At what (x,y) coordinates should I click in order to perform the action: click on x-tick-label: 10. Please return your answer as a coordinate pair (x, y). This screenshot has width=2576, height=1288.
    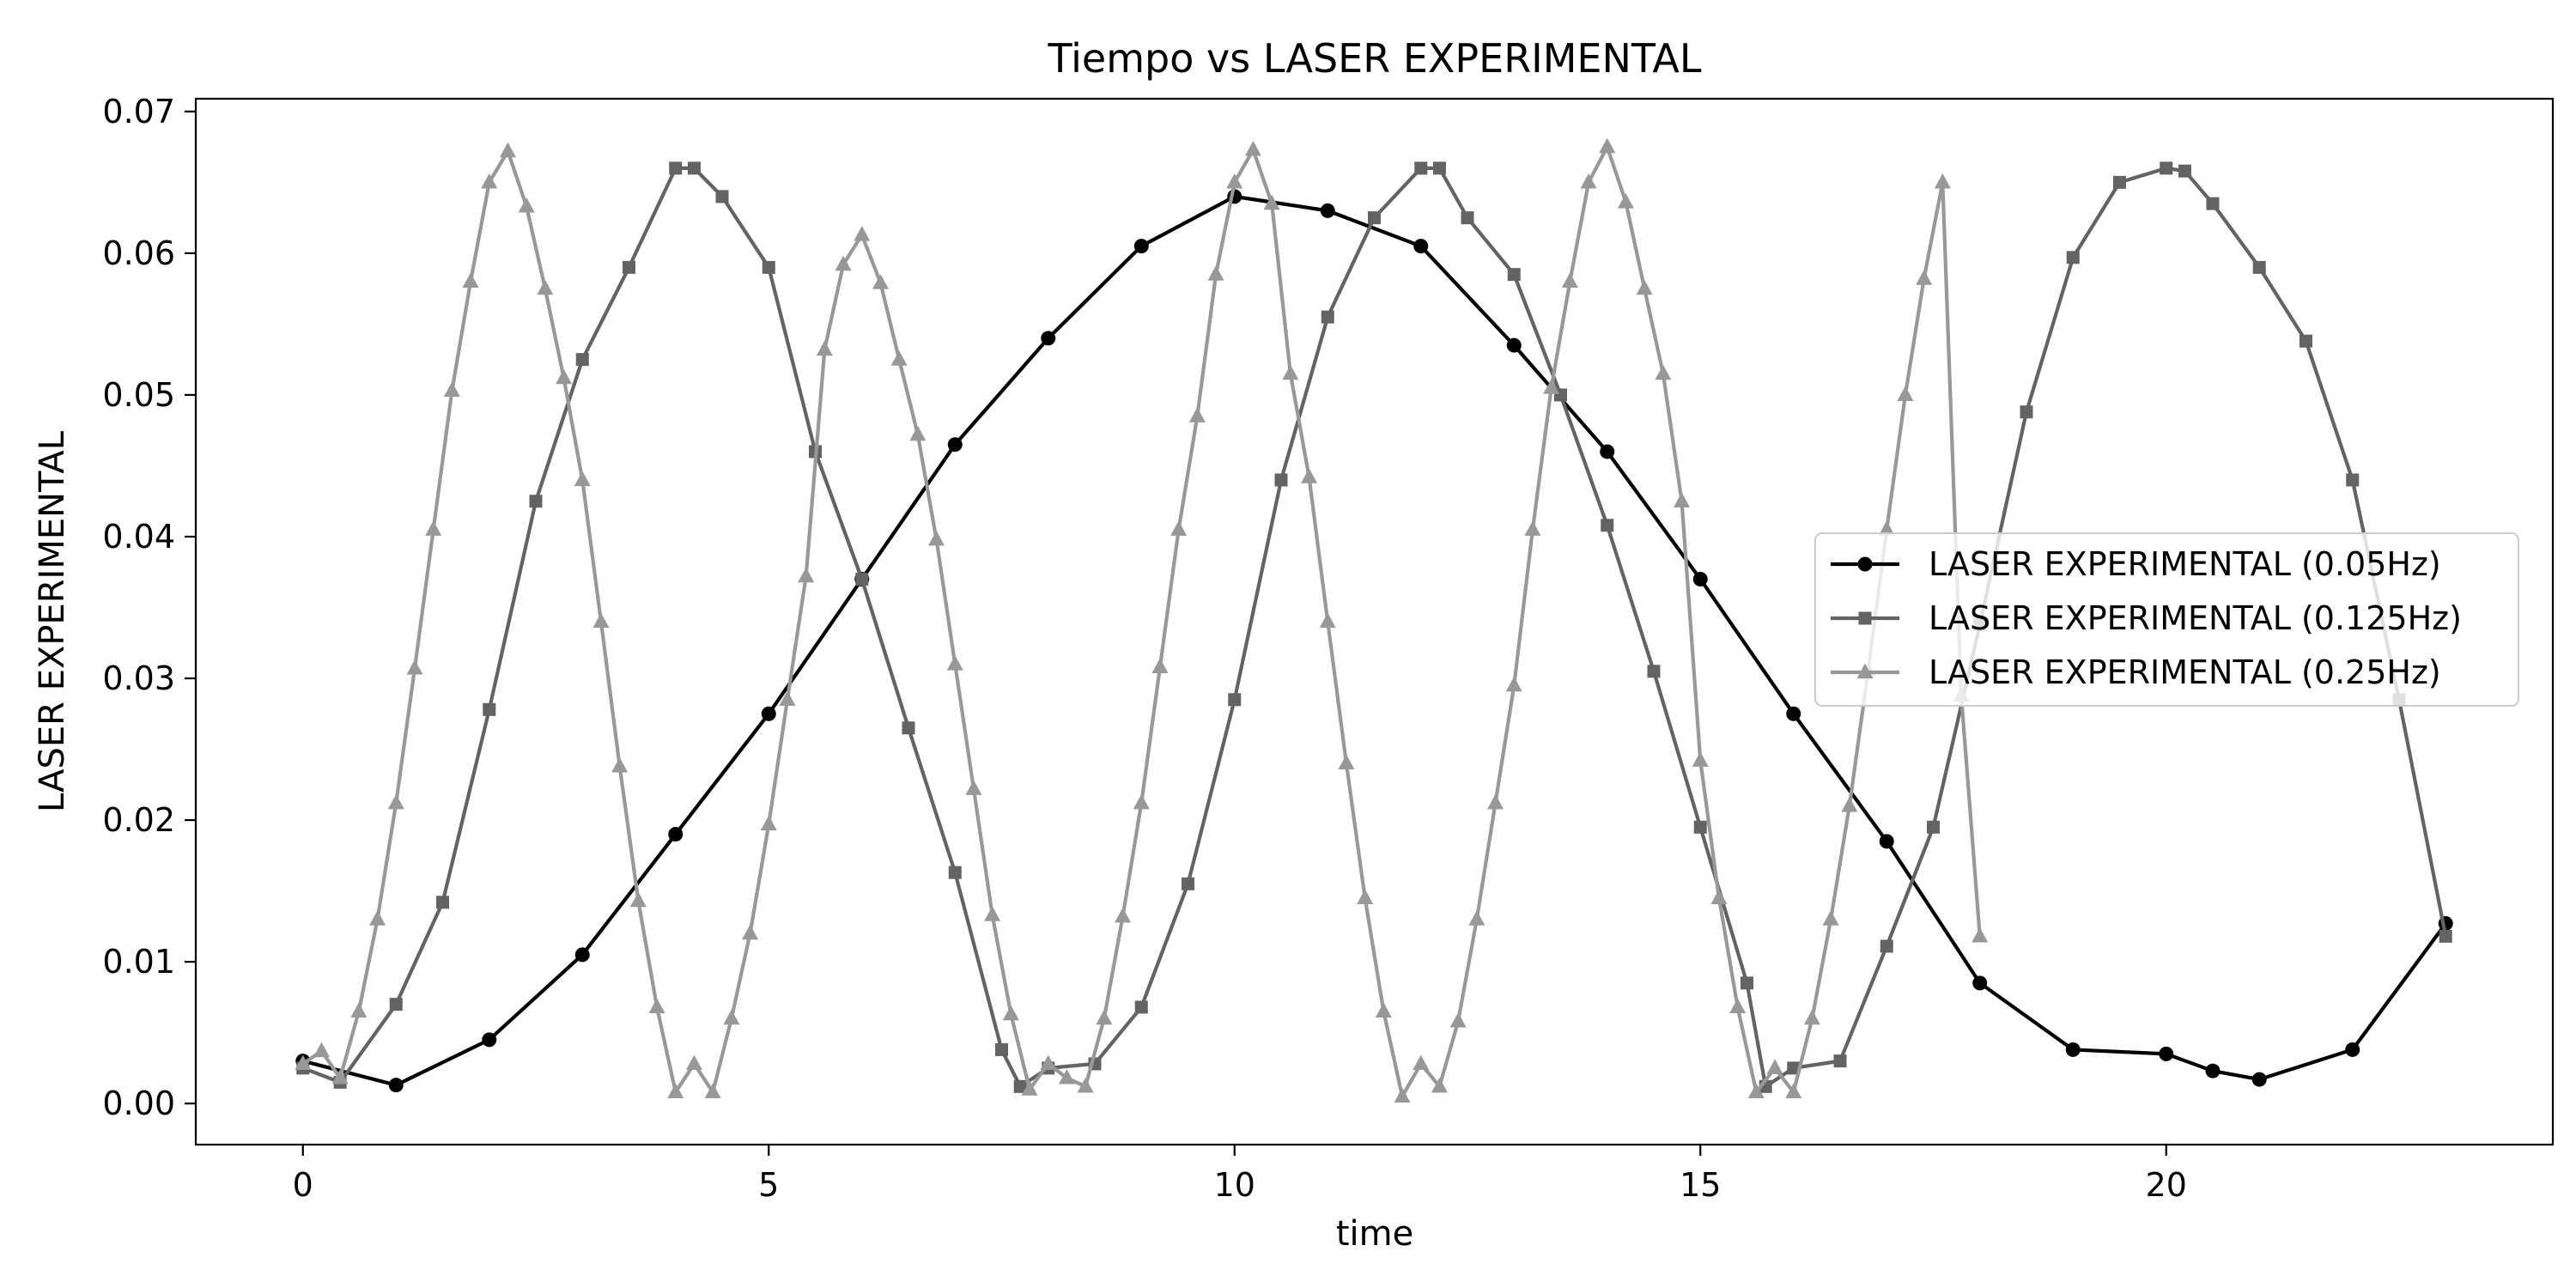
    Looking at the image, I should click on (1235, 1185).